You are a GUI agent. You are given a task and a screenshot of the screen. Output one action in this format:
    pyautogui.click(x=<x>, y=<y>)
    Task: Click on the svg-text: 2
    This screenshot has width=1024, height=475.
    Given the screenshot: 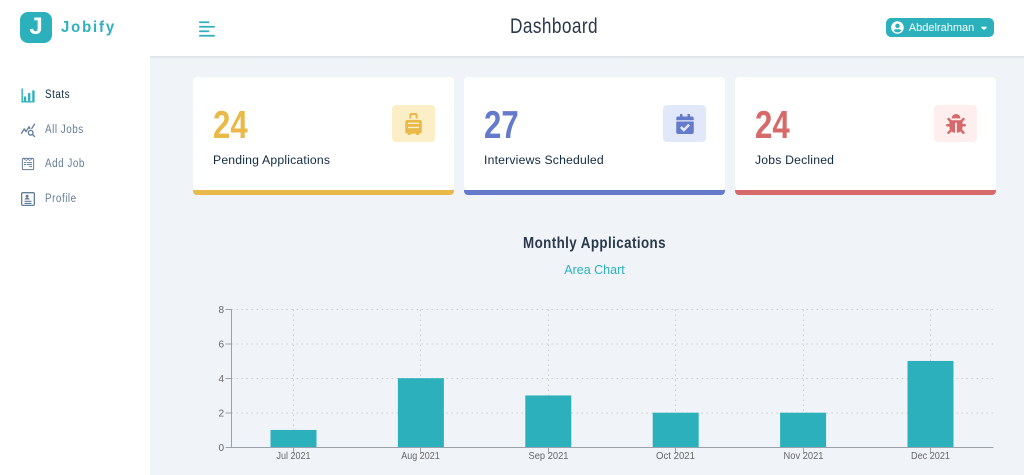 What is the action you would take?
    pyautogui.click(x=221, y=414)
    